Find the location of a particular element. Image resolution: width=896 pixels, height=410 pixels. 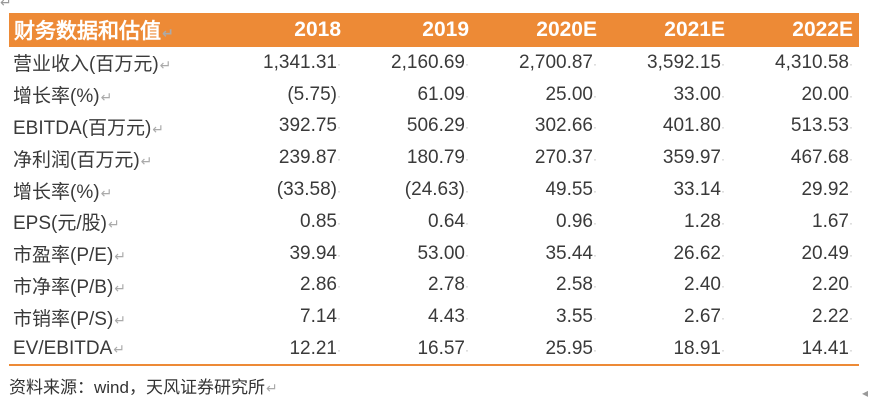

table-cell: 35.44· is located at coordinates (571, 253).